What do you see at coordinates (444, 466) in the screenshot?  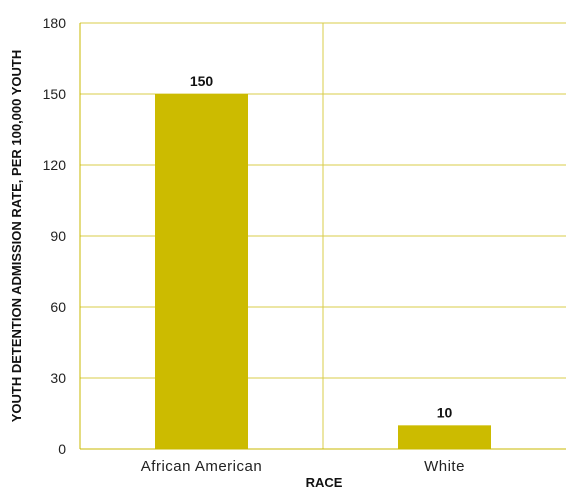 I see `x-tick-label-white: White` at bounding box center [444, 466].